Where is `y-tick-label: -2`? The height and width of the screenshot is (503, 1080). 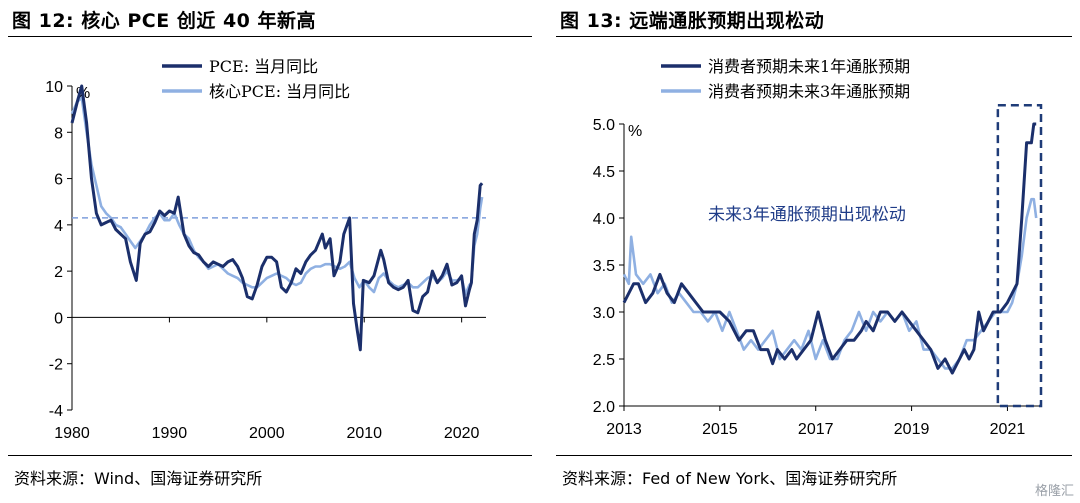
y-tick-label: -2 is located at coordinates (56, 365).